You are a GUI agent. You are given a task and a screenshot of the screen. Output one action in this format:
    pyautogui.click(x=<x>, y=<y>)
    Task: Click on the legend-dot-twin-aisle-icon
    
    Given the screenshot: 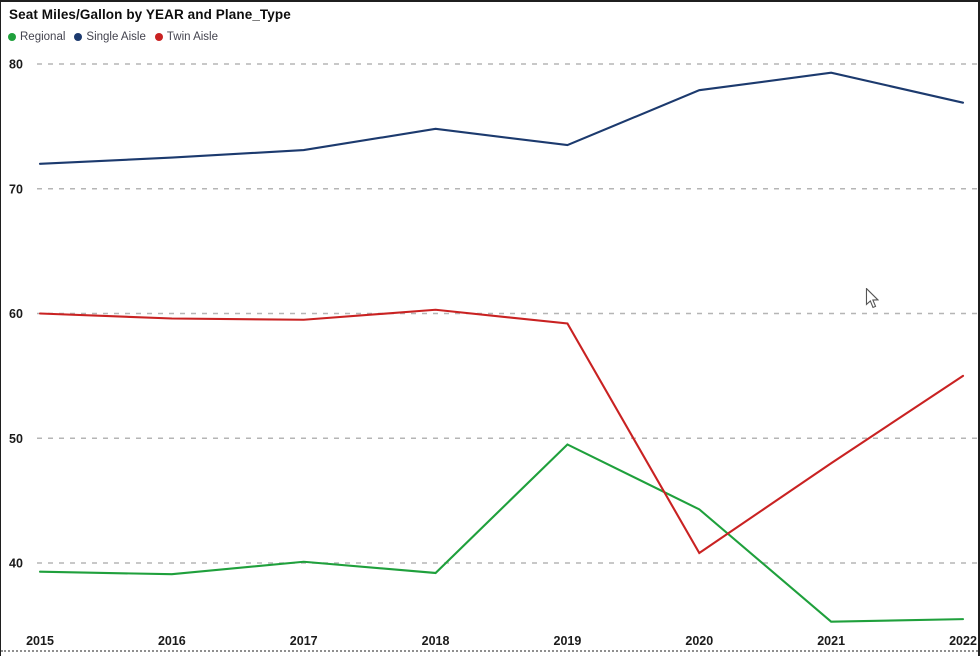 What is the action you would take?
    pyautogui.click(x=158, y=37)
    